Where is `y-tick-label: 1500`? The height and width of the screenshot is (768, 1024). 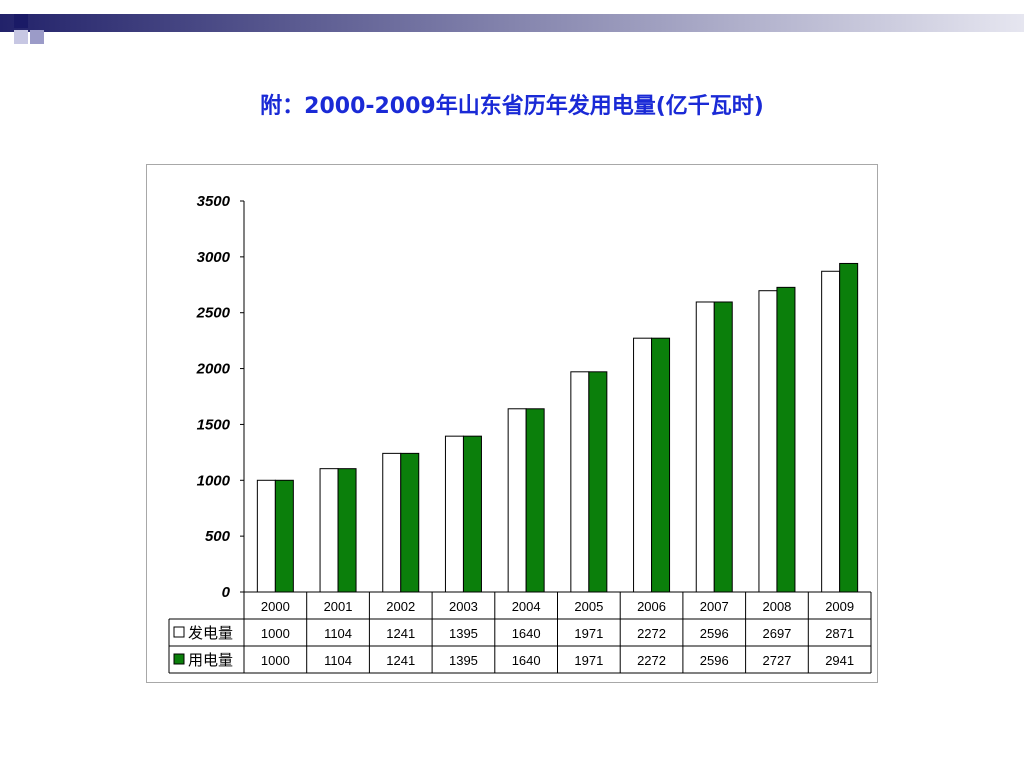 y-tick-label: 1500 is located at coordinates (214, 424).